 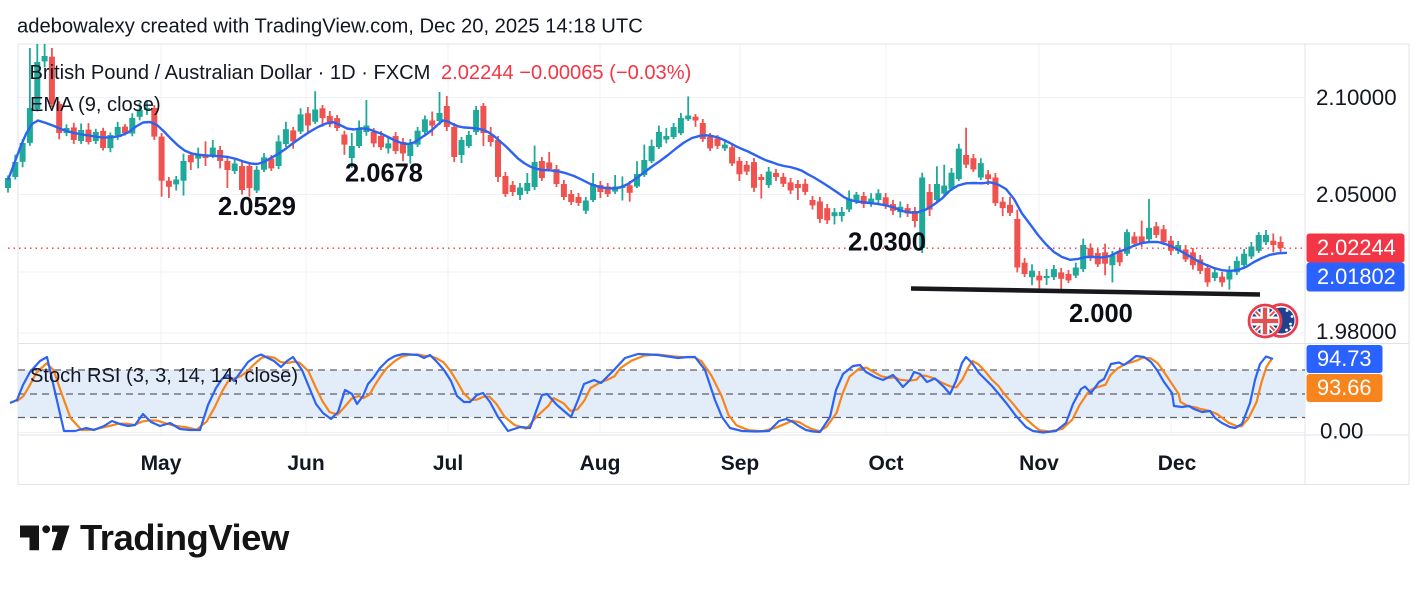 I want to click on svg-text: May, so click(x=161, y=463).